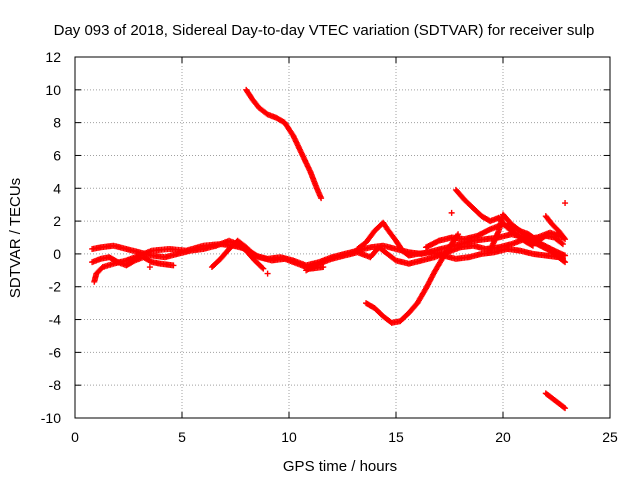  What do you see at coordinates (340, 466) in the screenshot?
I see `x-axis-label: GPS time / hours` at bounding box center [340, 466].